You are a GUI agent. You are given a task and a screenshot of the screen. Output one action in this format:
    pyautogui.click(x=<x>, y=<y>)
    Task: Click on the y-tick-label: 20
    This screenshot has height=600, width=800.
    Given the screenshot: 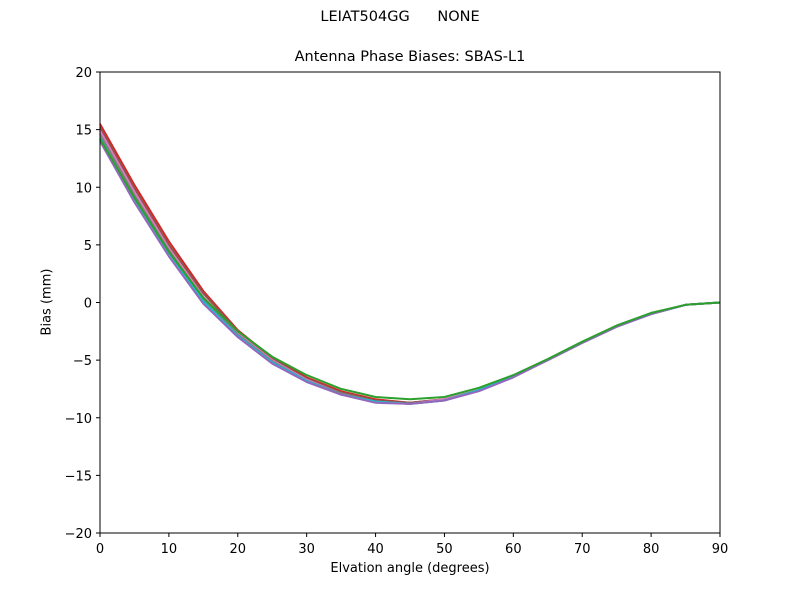 What is the action you would take?
    pyautogui.click(x=83, y=73)
    